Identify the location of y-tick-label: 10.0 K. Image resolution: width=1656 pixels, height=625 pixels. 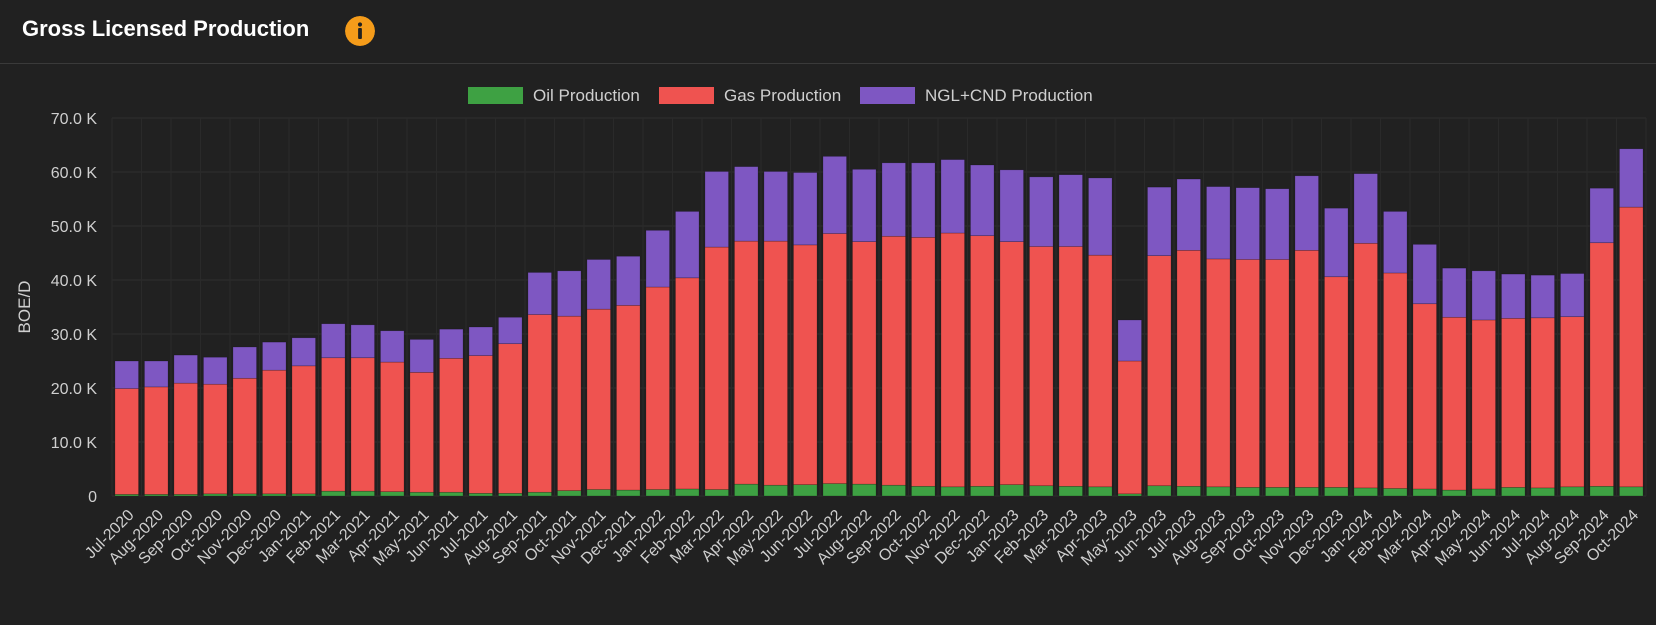
(74, 443).